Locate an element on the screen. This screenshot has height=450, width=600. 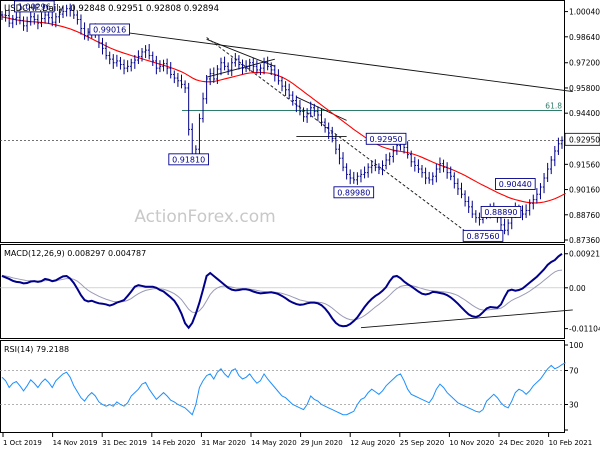
rsi-y-tick-label: 30 is located at coordinates (574, 405).